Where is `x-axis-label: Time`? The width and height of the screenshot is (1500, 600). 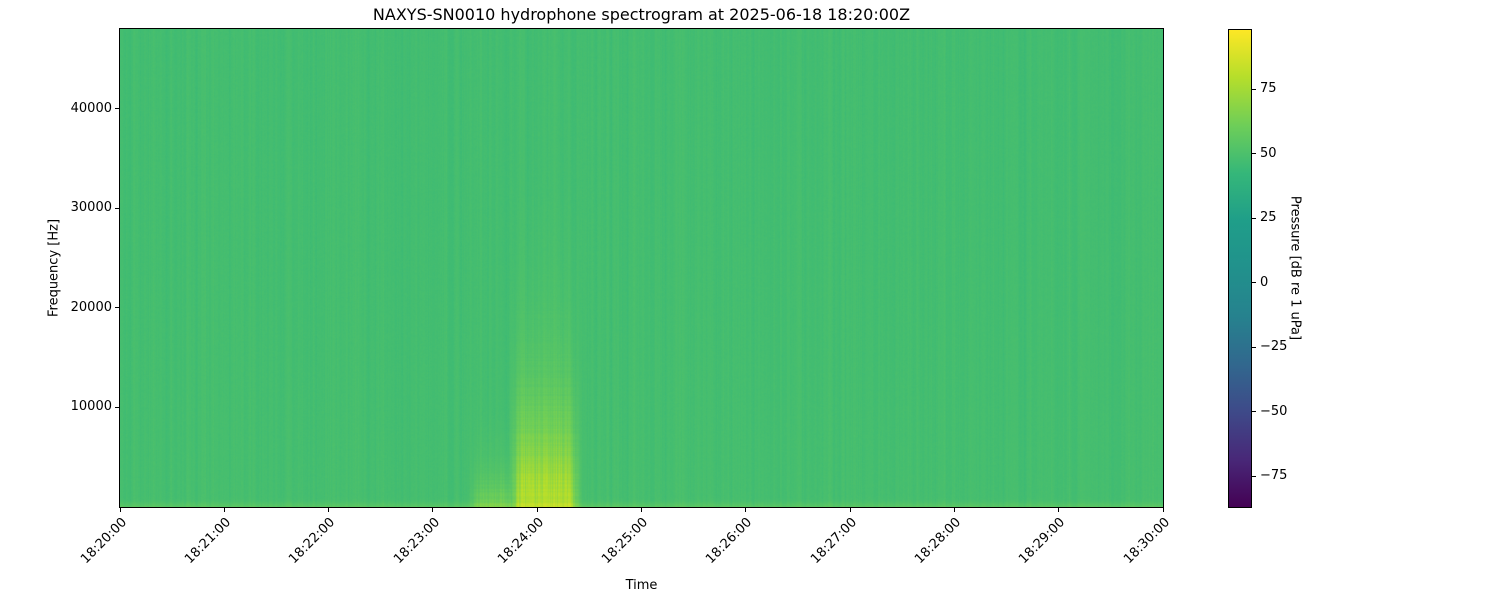
x-axis-label: Time is located at coordinates (641, 585).